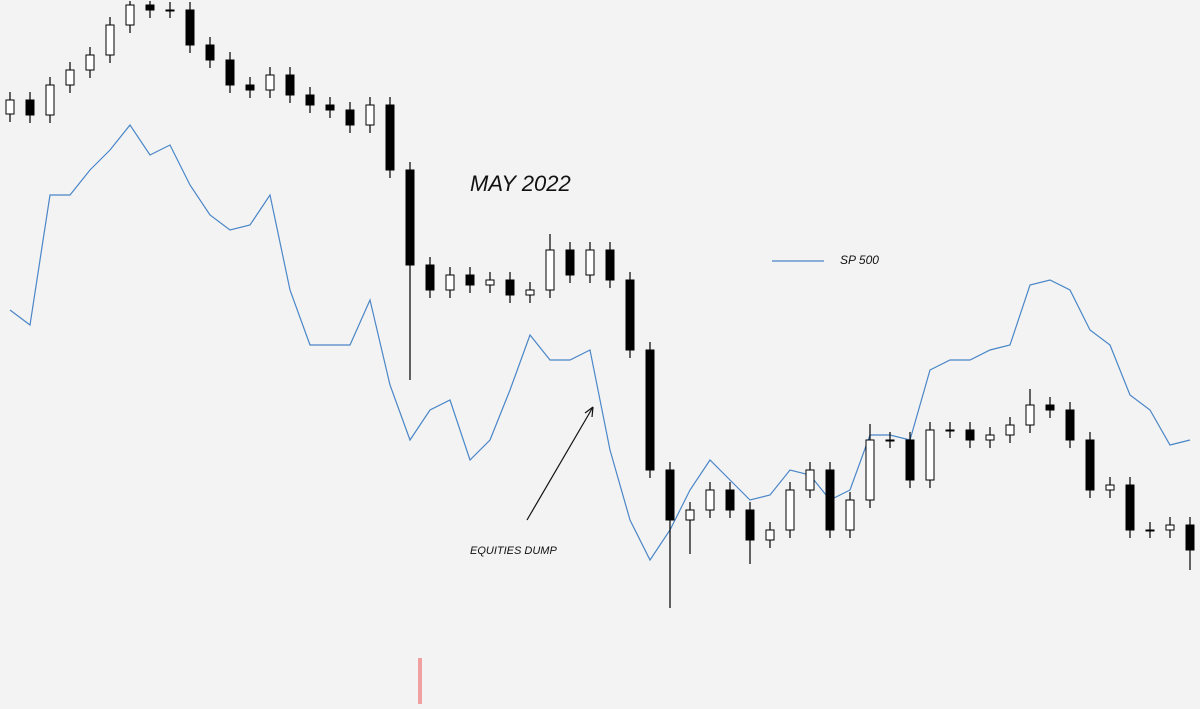 The height and width of the screenshot is (709, 1200). Describe the element at coordinates (589, 412) in the screenshot. I see `arrow-head` at that location.